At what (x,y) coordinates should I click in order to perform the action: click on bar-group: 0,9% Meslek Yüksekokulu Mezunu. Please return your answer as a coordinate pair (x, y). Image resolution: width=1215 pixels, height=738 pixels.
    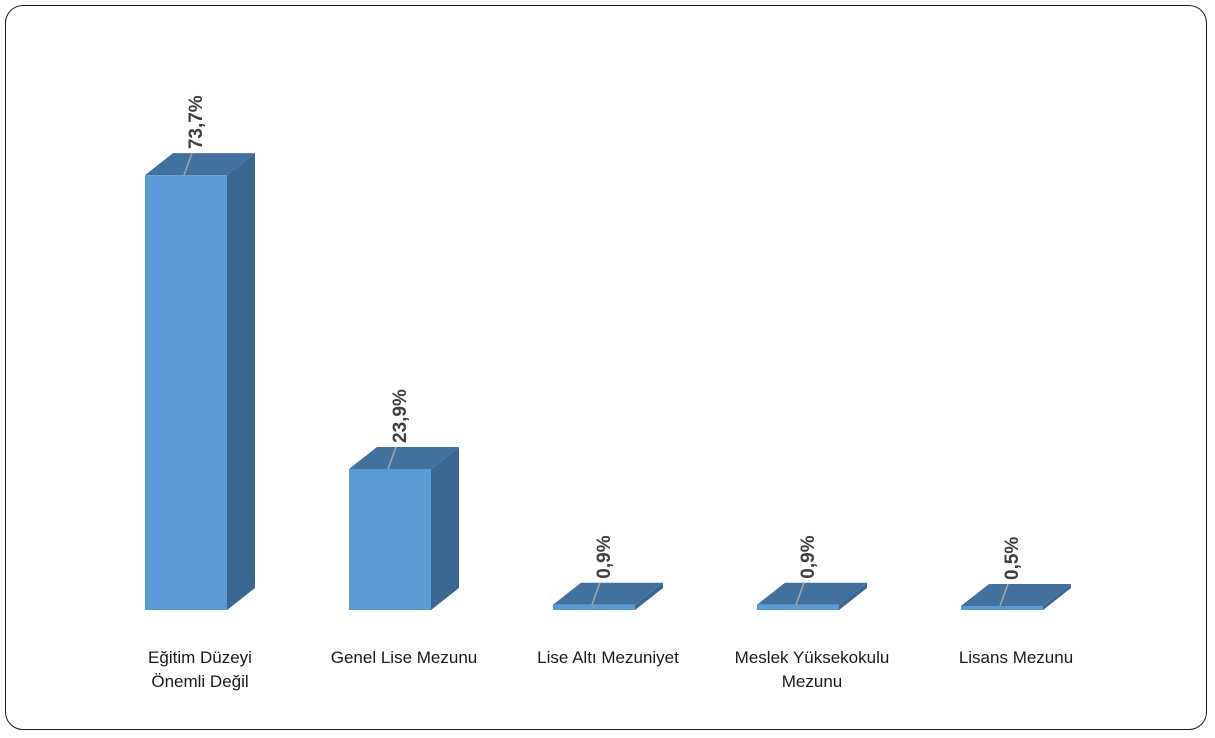
    Looking at the image, I should click on (812, 613).